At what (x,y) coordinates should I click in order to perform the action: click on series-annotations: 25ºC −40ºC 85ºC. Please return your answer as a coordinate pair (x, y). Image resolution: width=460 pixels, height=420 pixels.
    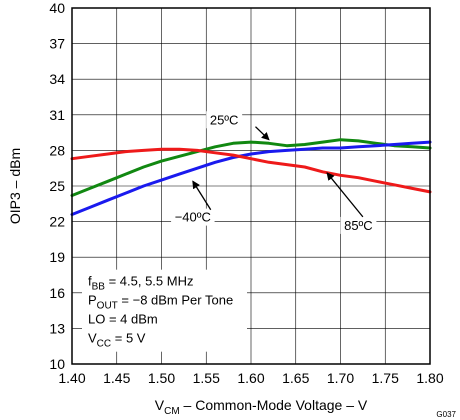
    Looking at the image, I should click on (274, 172).